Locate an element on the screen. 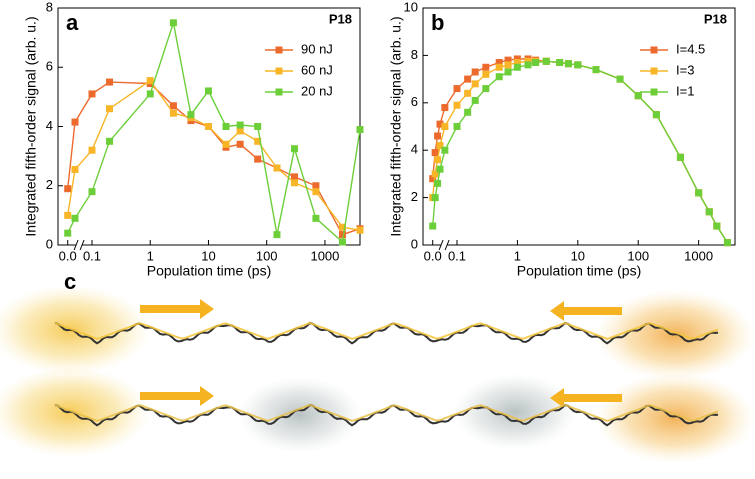 This screenshot has width=755, height=479. arrows is located at coordinates (381, 353).